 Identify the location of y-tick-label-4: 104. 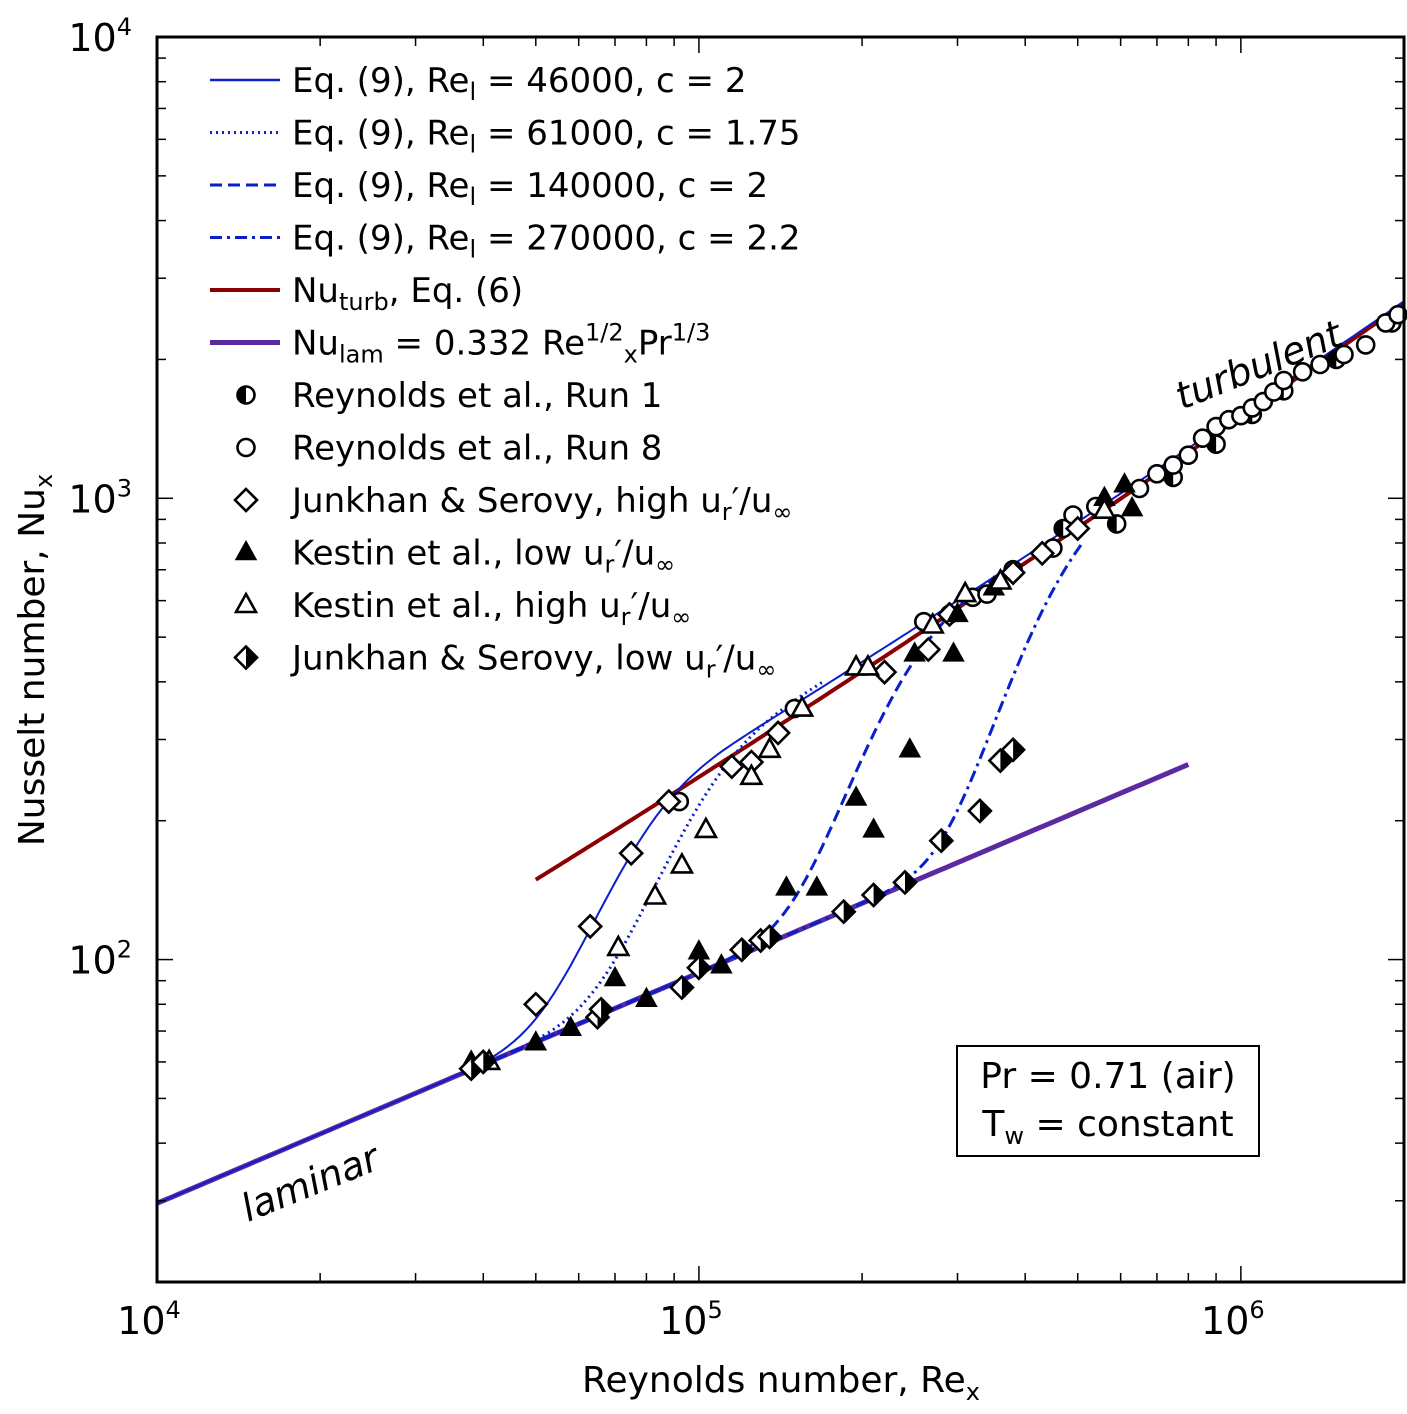
(100, 36).